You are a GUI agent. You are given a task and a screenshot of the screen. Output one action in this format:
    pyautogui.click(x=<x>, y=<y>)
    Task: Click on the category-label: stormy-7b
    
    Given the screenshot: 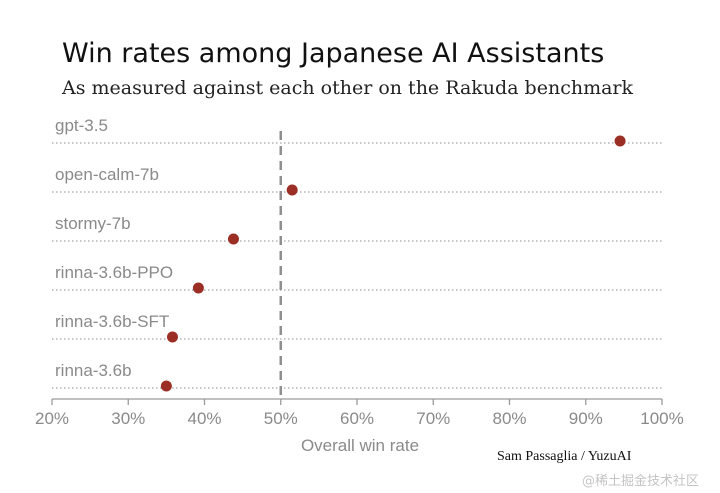 What is the action you would take?
    pyautogui.click(x=93, y=223)
    